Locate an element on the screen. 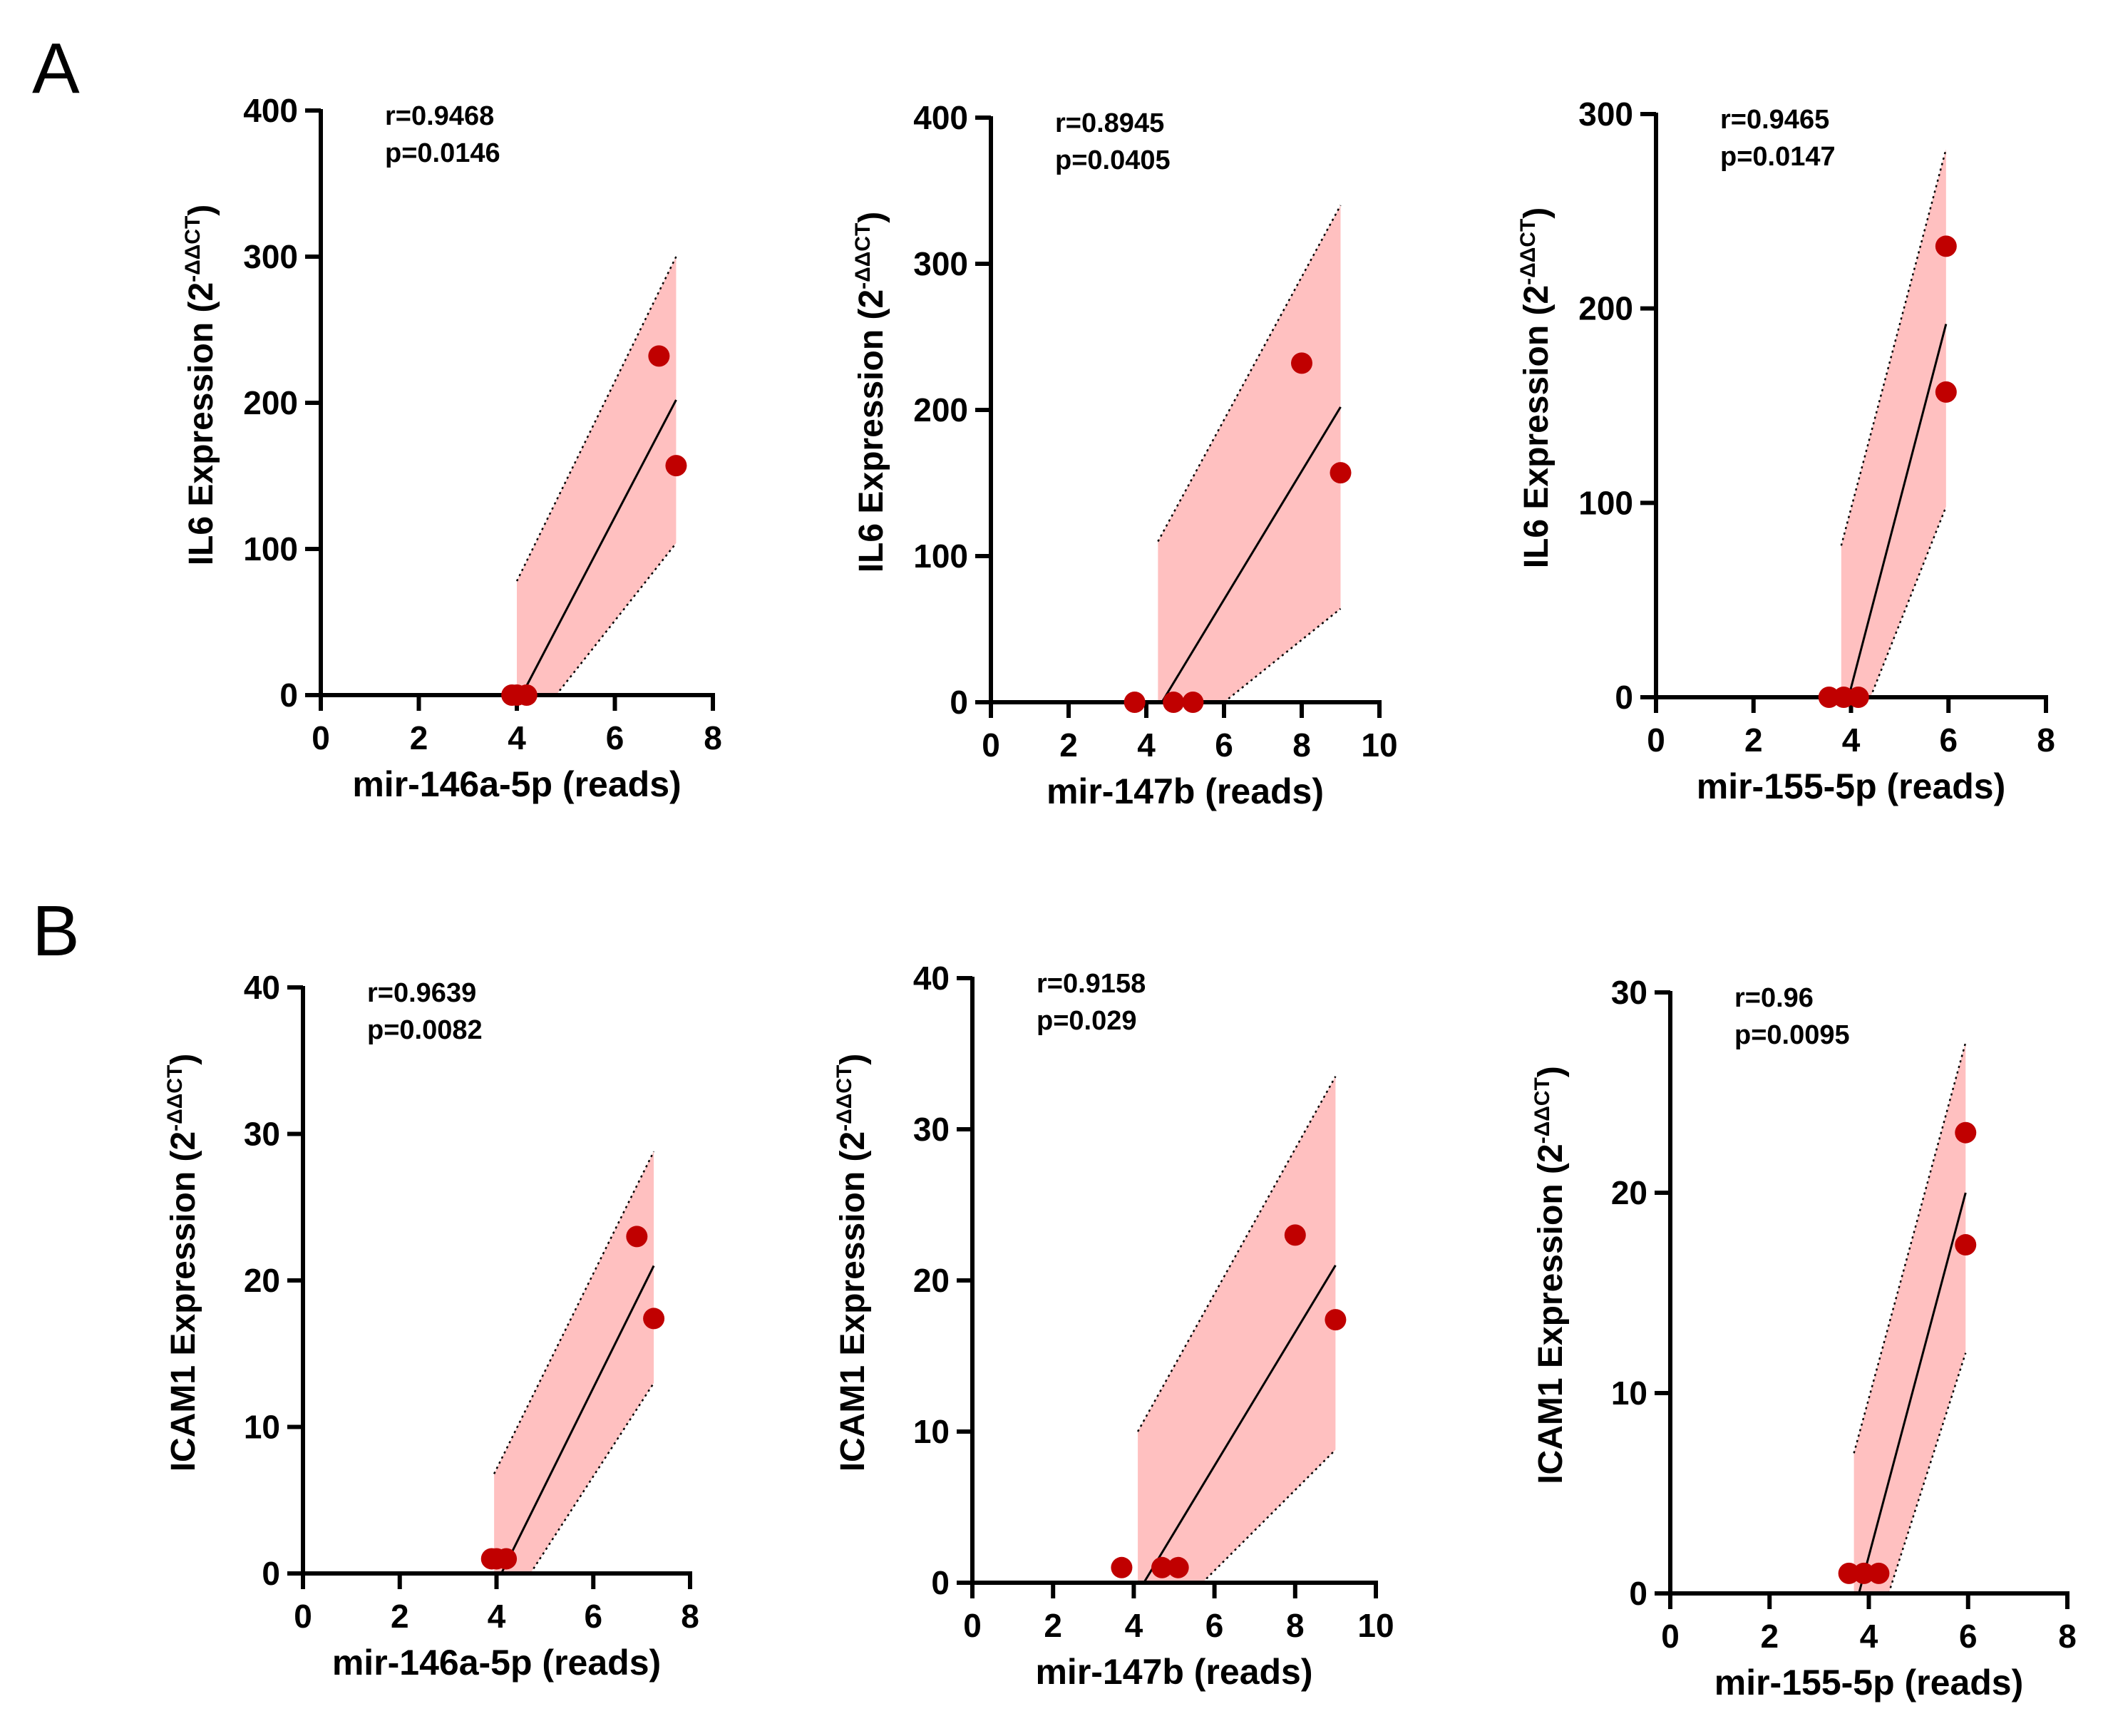  correlation-r: r=0.9468 is located at coordinates (439, 116).